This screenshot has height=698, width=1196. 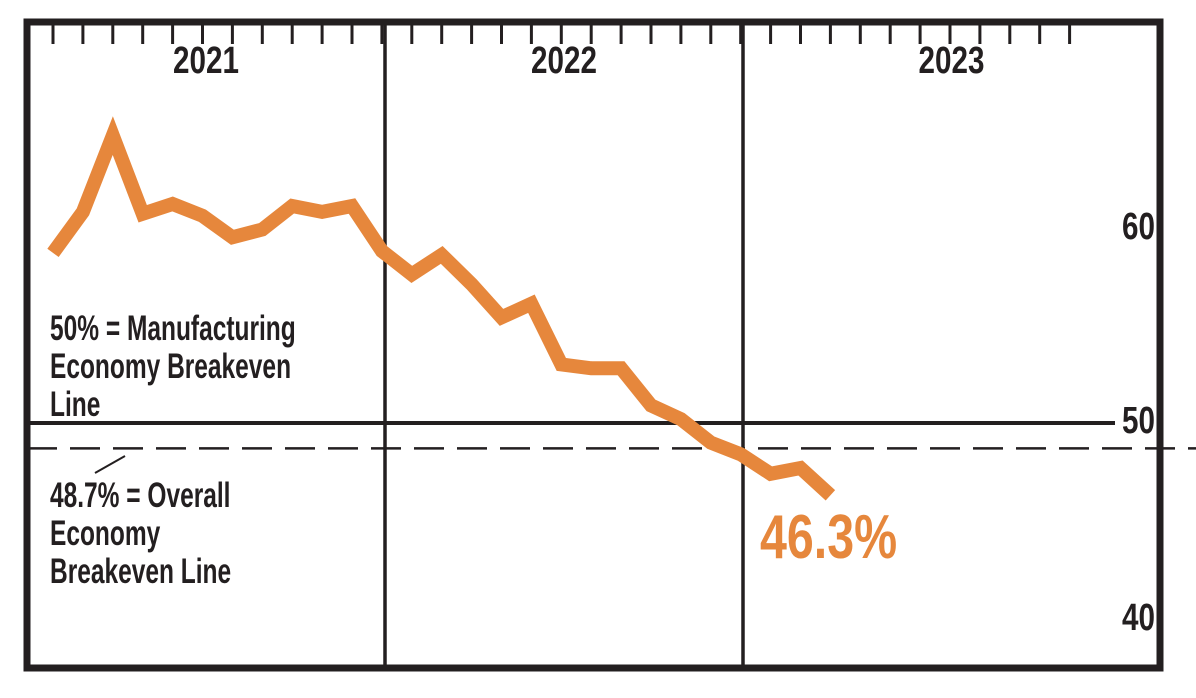 I want to click on annotation-line: Economy Breakeven, so click(x=171, y=366).